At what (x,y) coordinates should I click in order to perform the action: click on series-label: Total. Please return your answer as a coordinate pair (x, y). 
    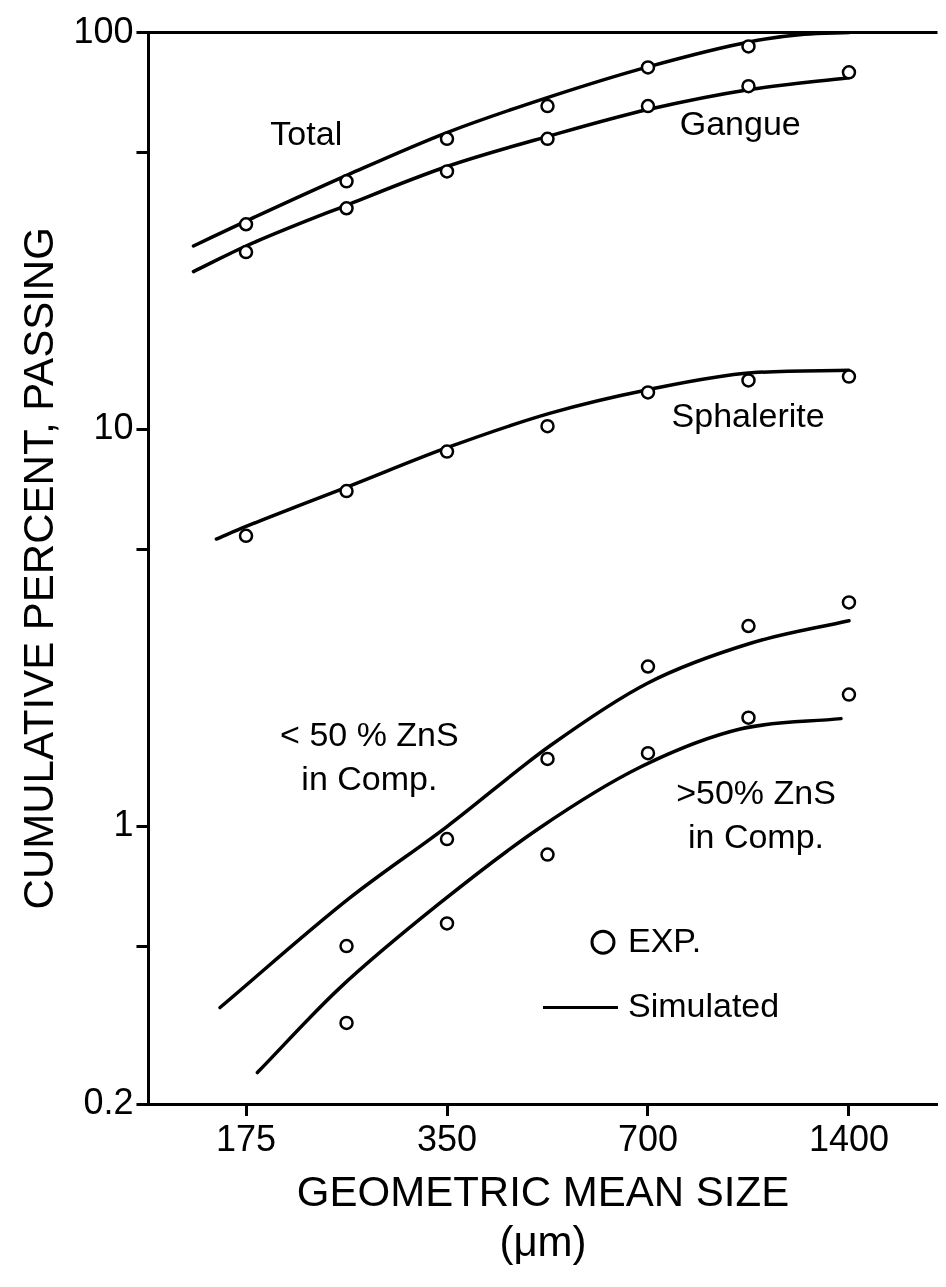
    Looking at the image, I should click on (306, 132).